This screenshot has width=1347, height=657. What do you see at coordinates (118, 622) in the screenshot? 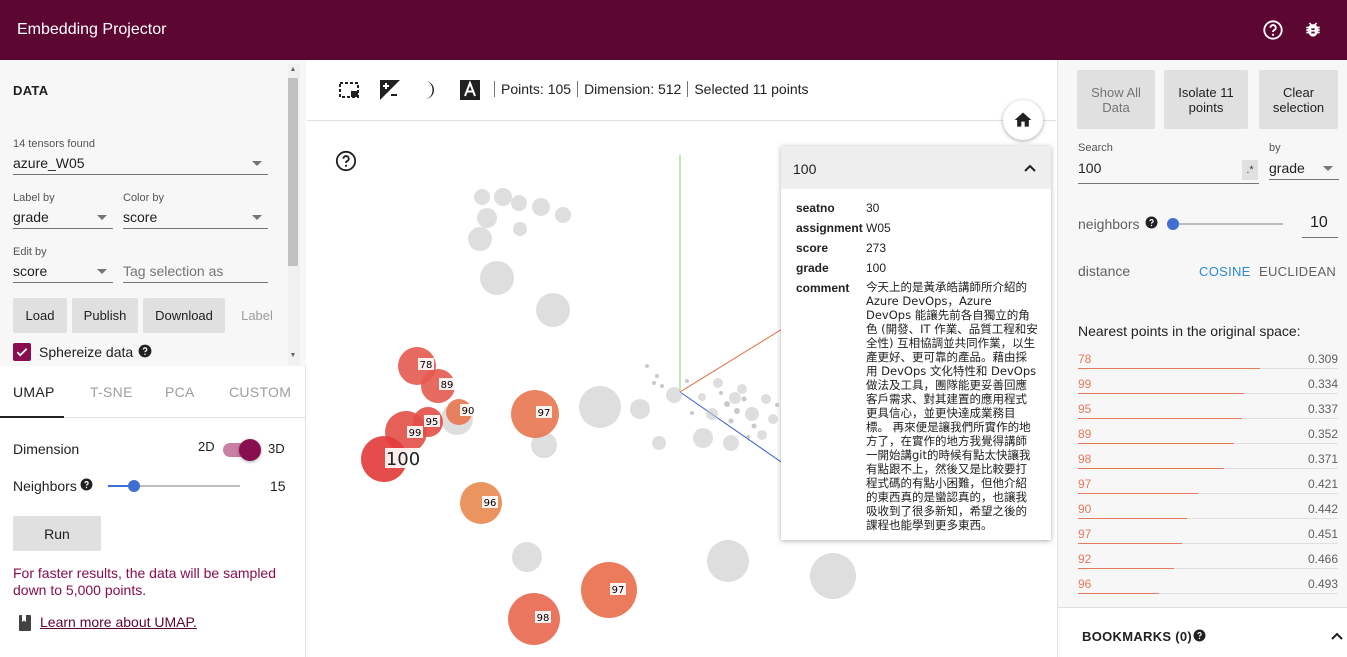
I see `learn-more-link: Learn more about UMAP.` at bounding box center [118, 622].